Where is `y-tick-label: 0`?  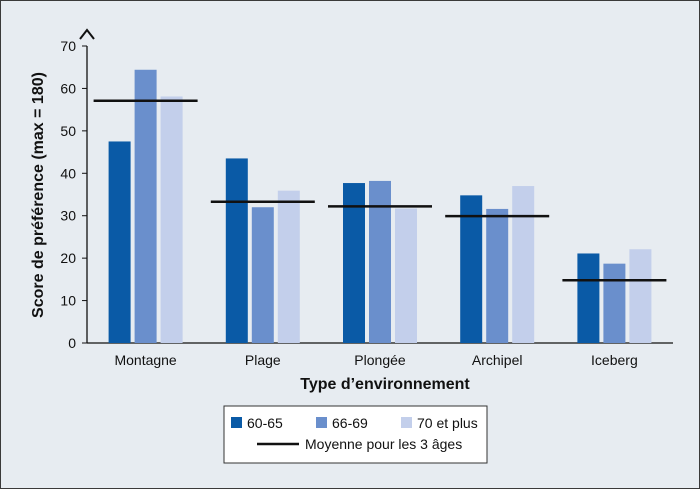 y-tick-label: 0 is located at coordinates (72, 343).